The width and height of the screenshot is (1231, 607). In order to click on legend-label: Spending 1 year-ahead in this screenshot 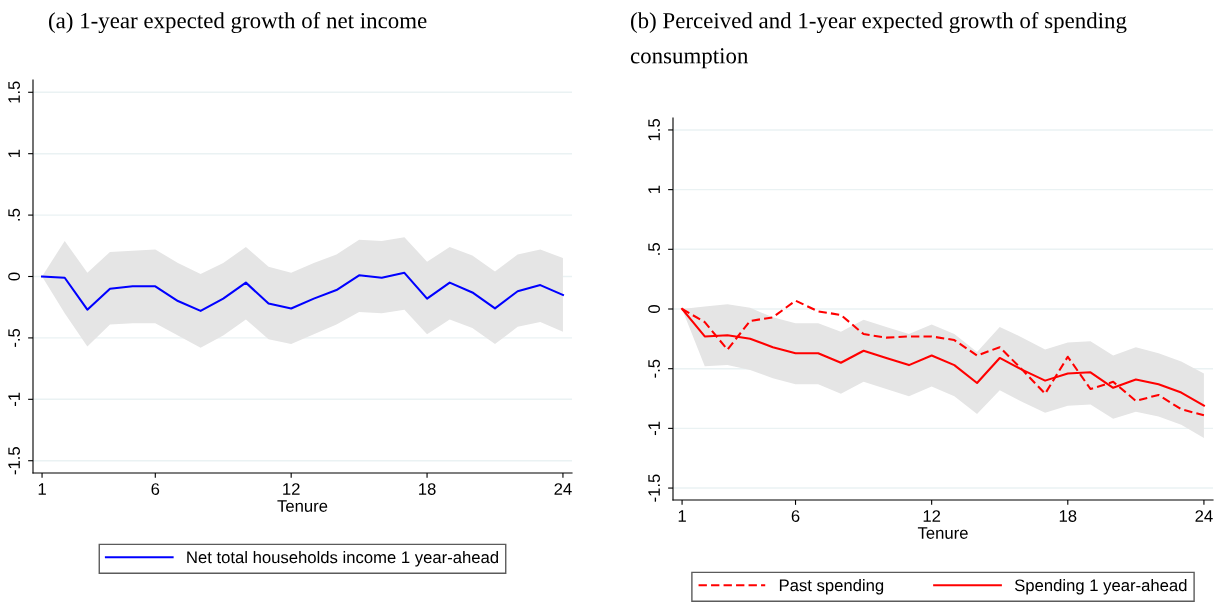, I will do `click(1100, 587)`.